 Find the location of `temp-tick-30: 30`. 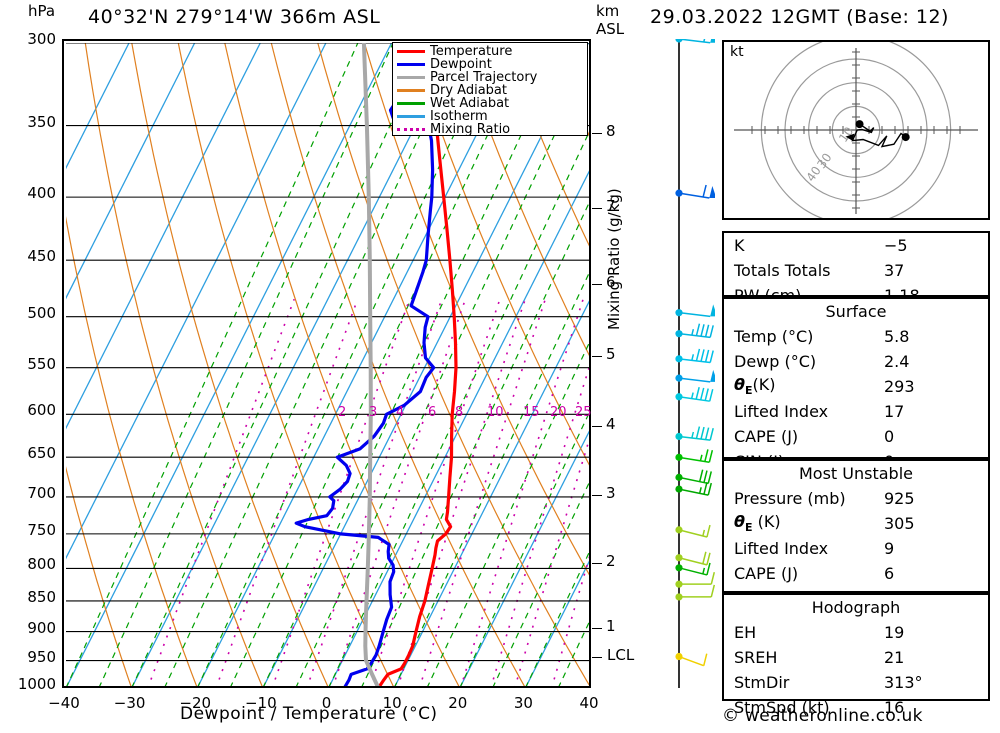

temp-tick-30: 30 is located at coordinates (523, 703).